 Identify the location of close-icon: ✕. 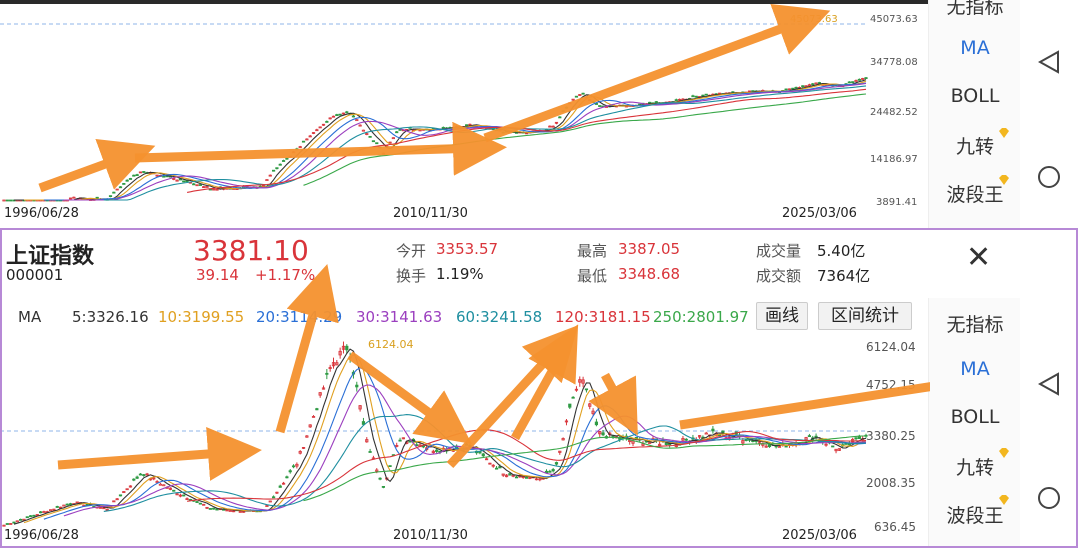
(979, 257).